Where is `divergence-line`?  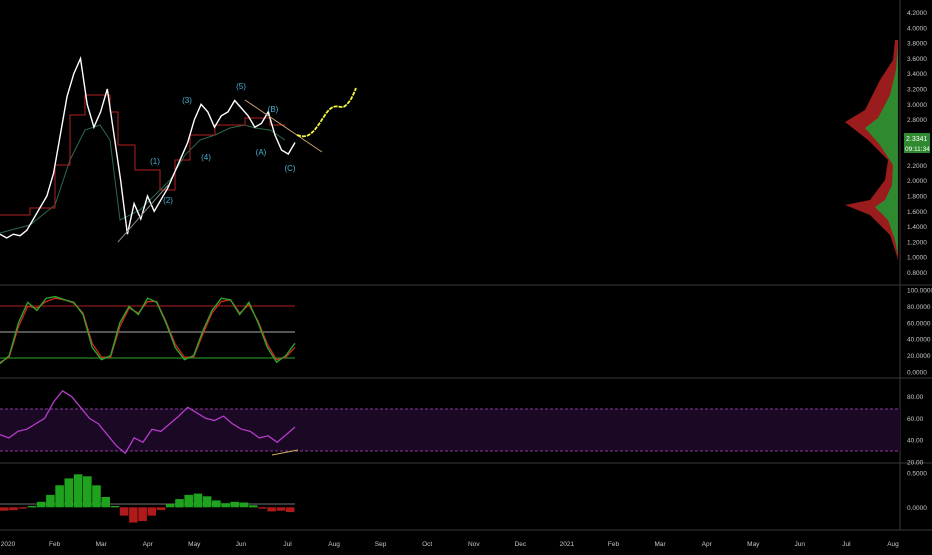 divergence-line is located at coordinates (285, 452).